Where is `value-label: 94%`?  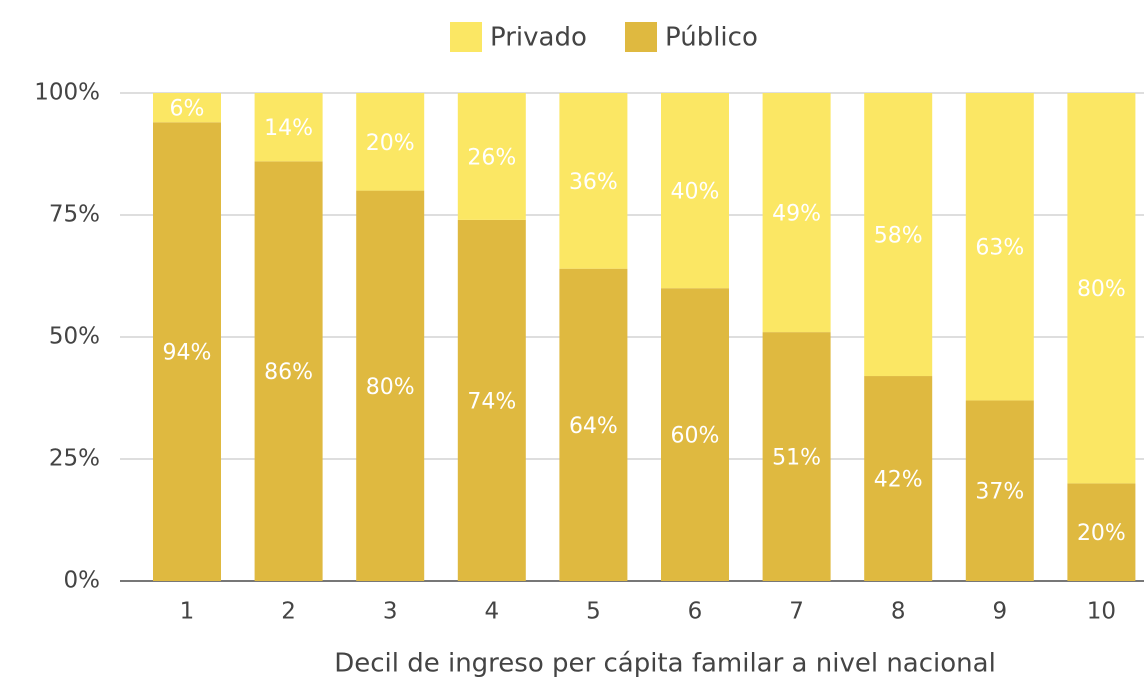 value-label: 94% is located at coordinates (187, 353).